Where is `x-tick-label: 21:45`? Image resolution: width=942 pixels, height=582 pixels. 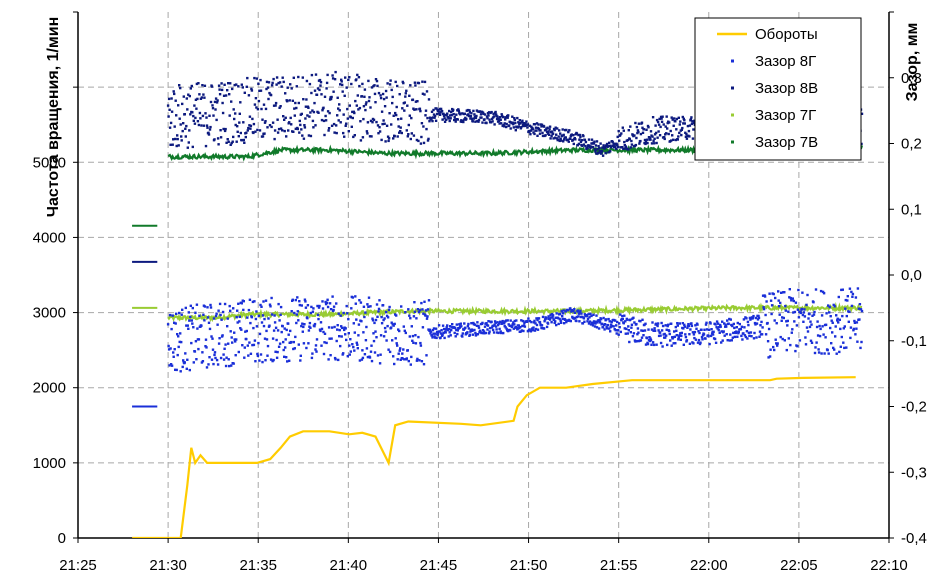 x-tick-label: 21:45 is located at coordinates (439, 565).